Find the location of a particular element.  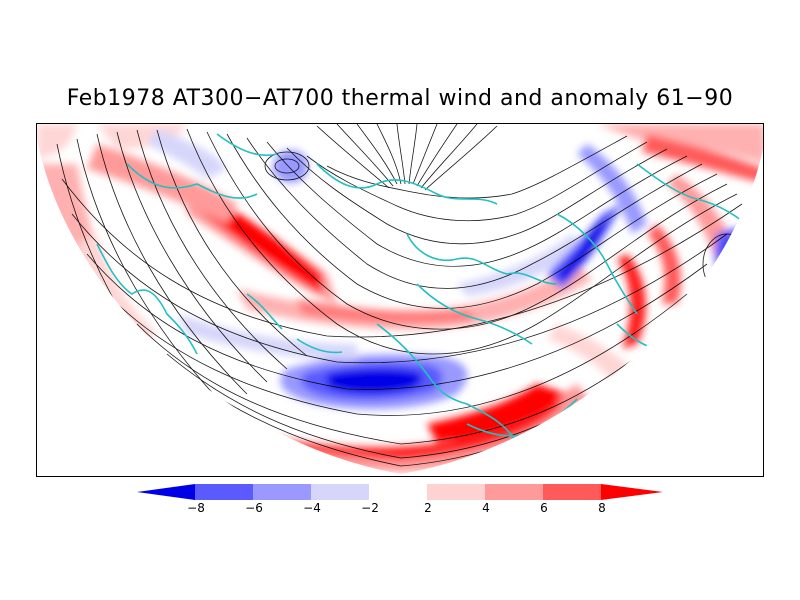

colorbar is located at coordinates (400, 492).